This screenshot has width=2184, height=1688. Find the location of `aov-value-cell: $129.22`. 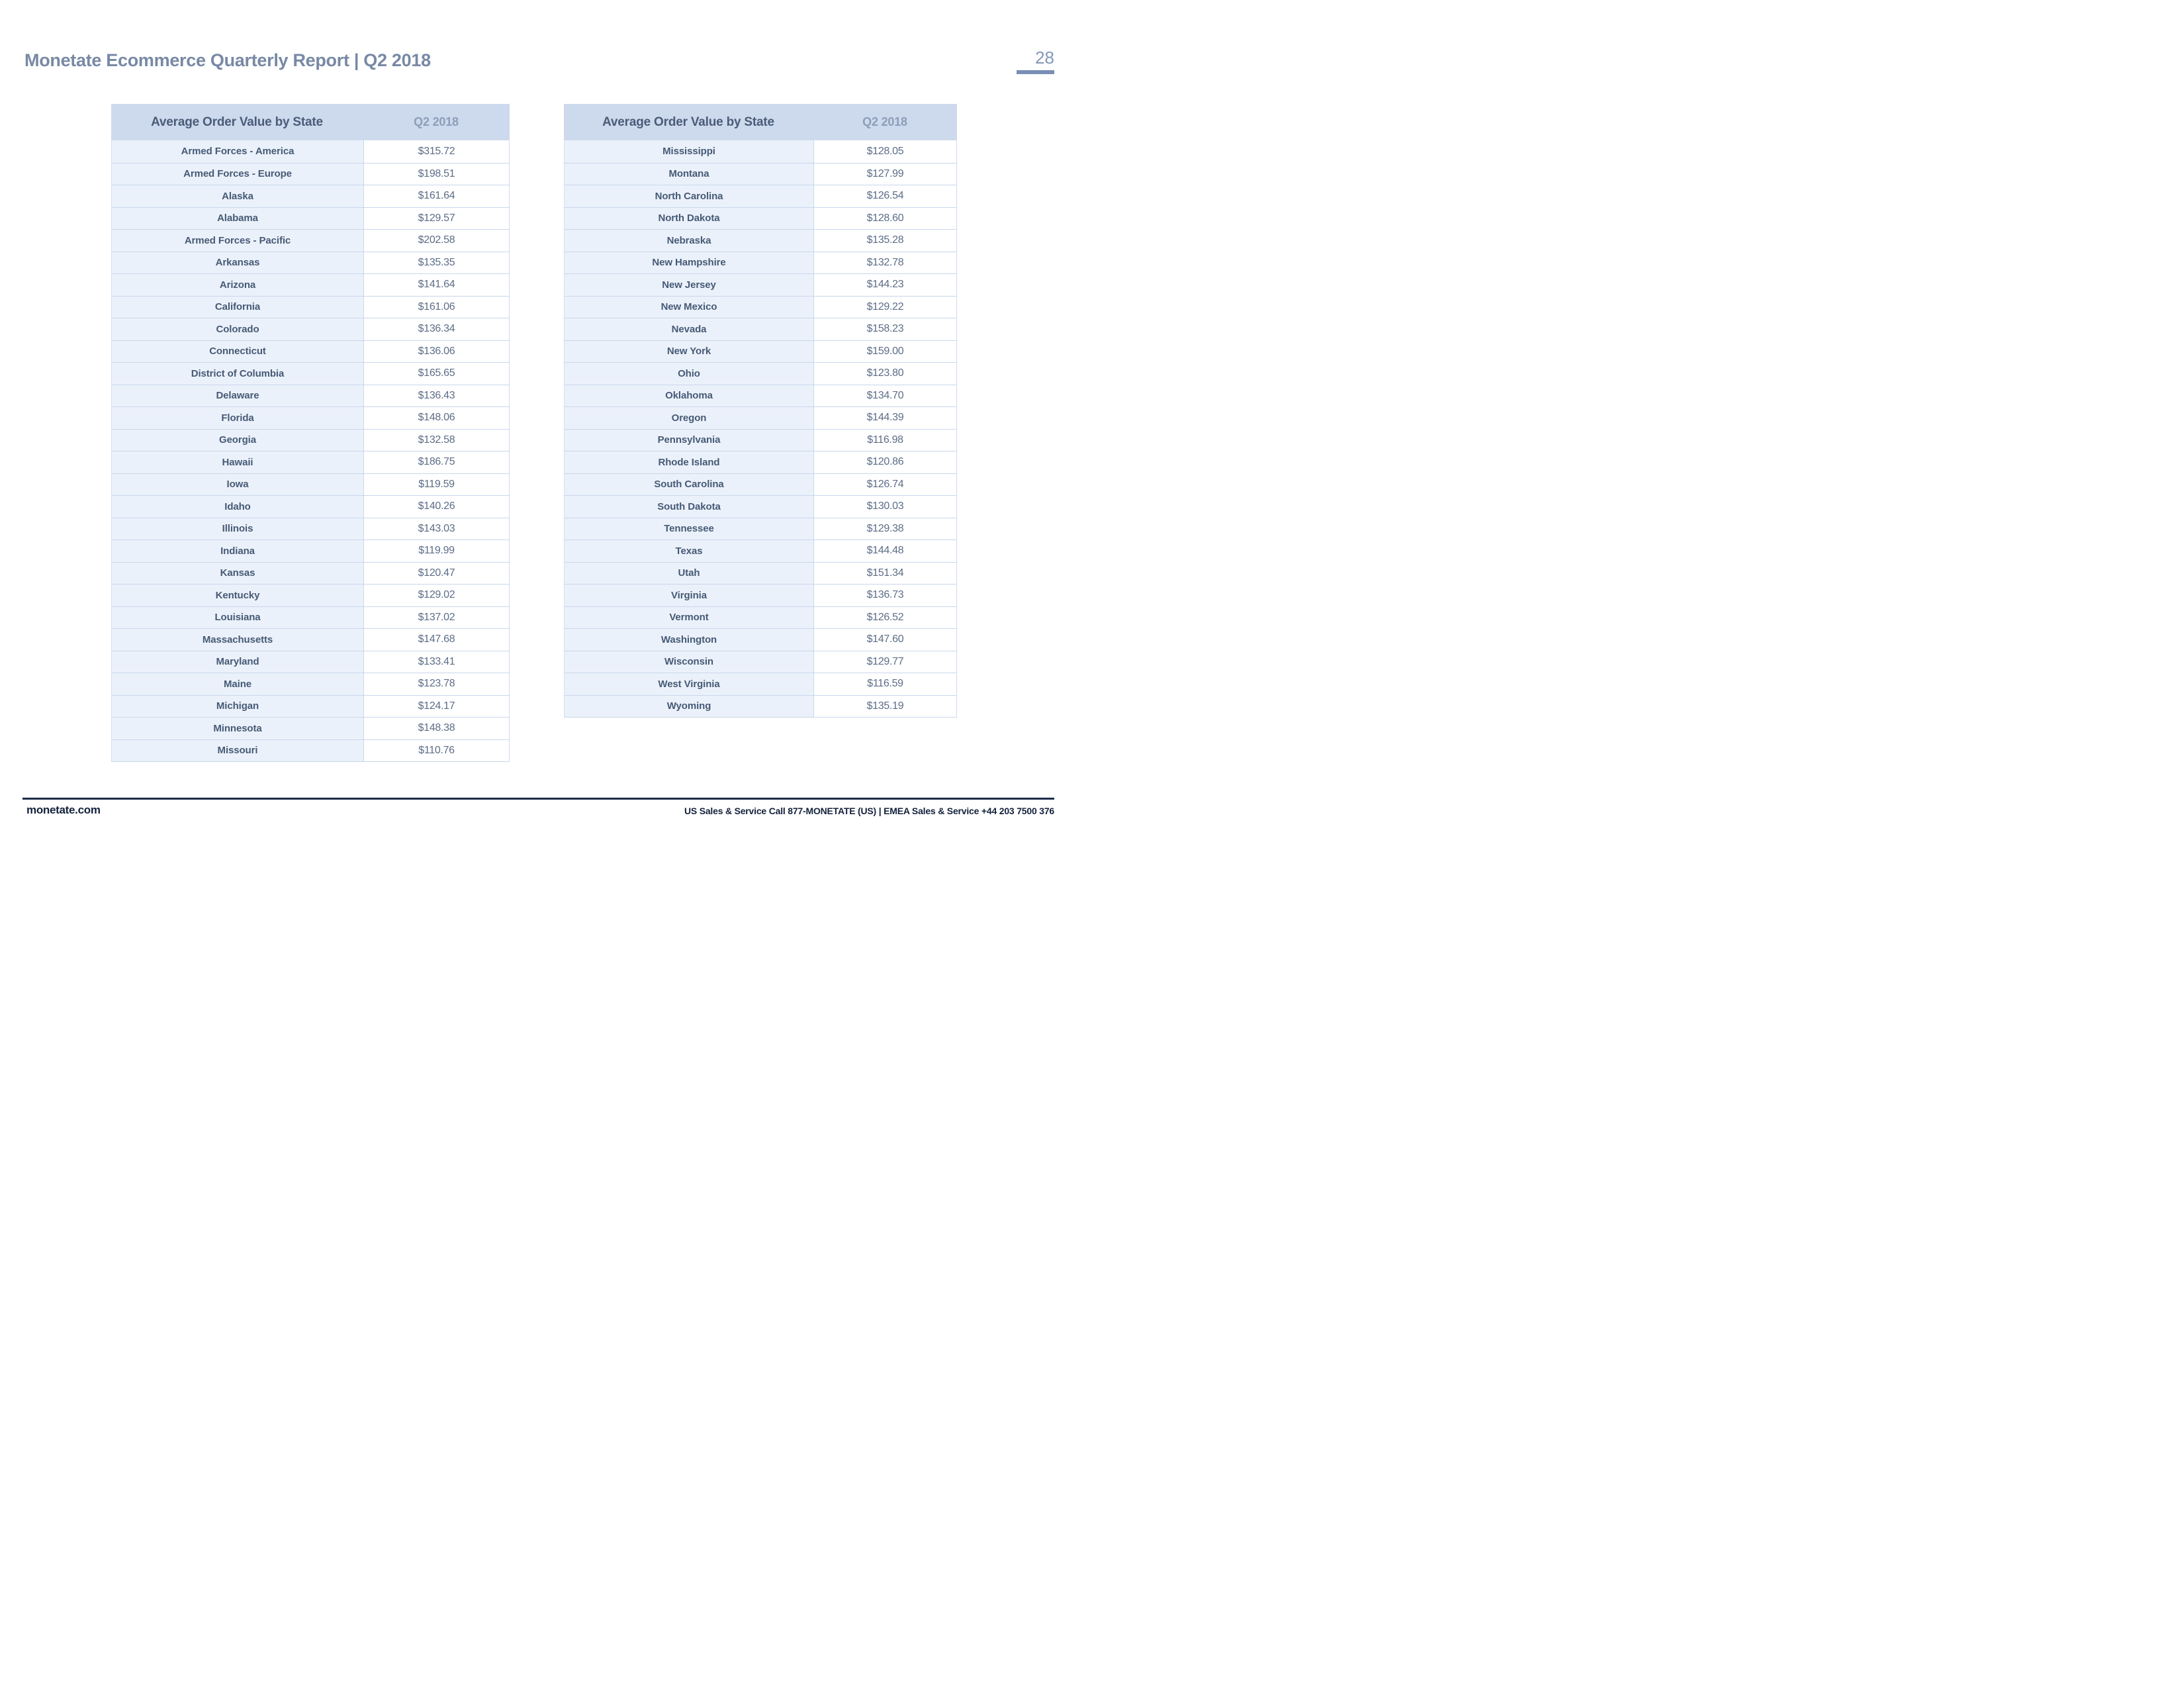

aov-value-cell: $129.22 is located at coordinates (884, 307).